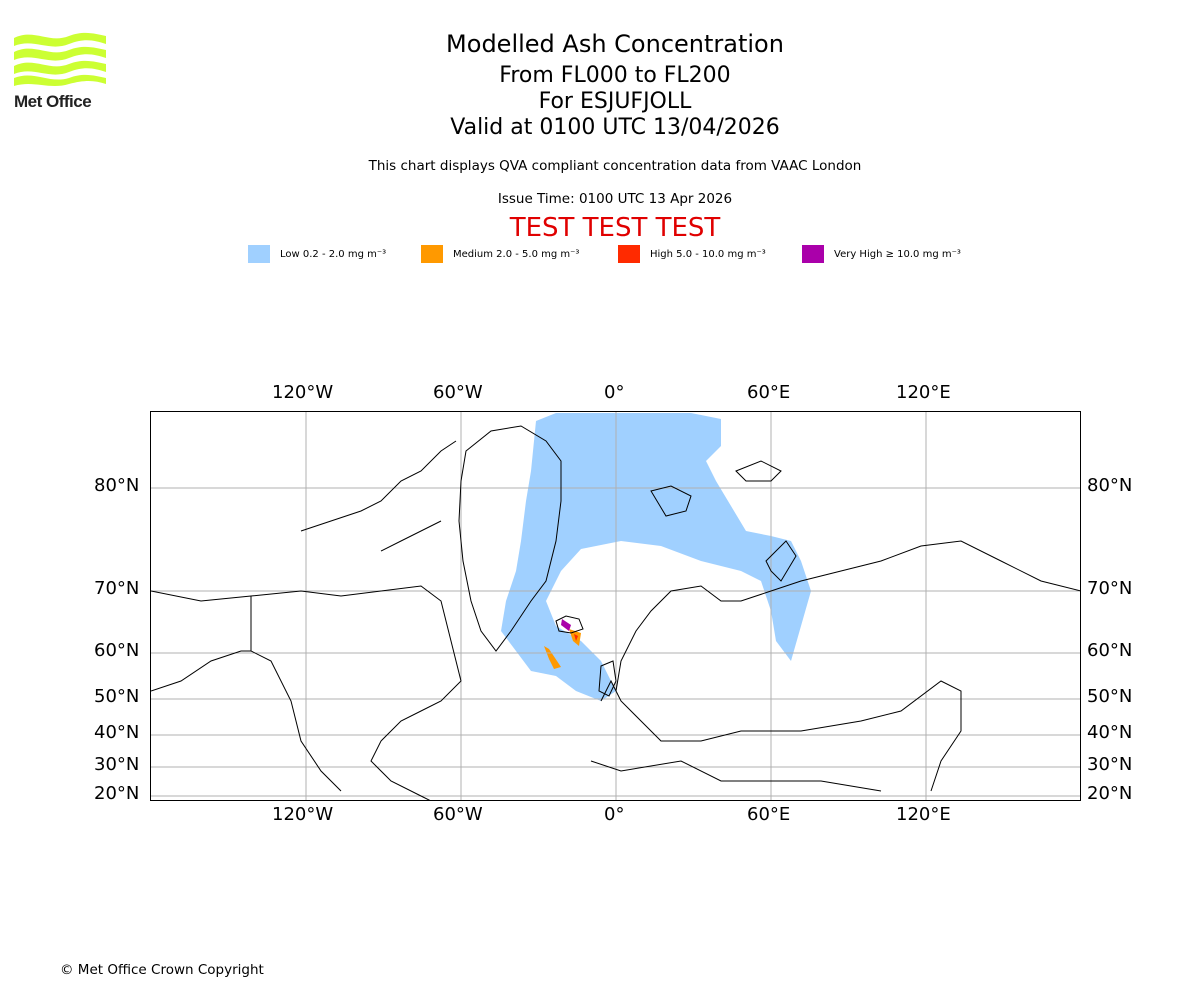  Describe the element at coordinates (53, 101) in the screenshot. I see `logo-text: Met Office` at that location.